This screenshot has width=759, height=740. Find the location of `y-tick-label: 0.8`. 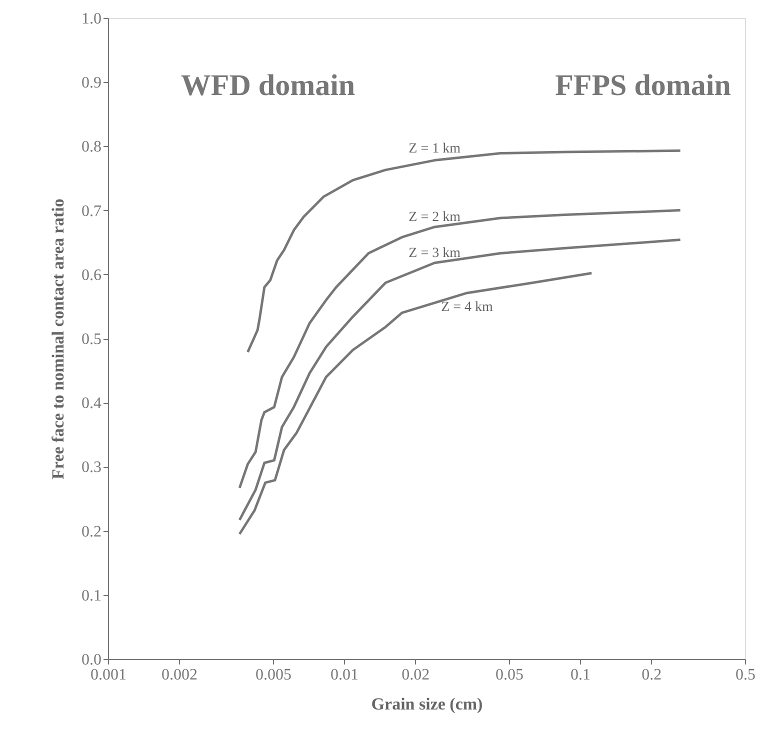

y-tick-label: 0.8 is located at coordinates (92, 147).